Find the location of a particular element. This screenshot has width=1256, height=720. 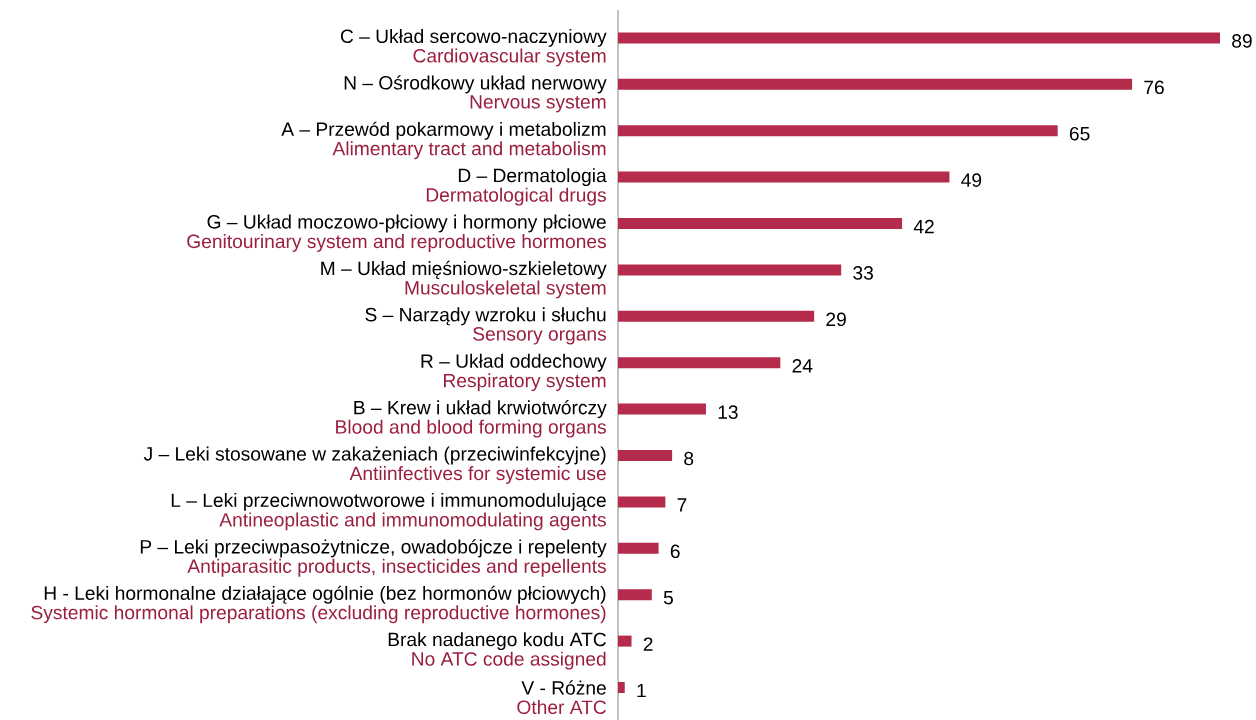

y2-tick-label: Musculoskeletal system is located at coordinates (505, 289).